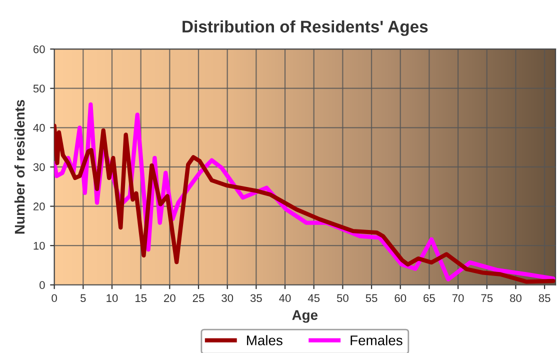  What do you see at coordinates (39, 167) in the screenshot?
I see `y-tick-label: 30` at bounding box center [39, 167].